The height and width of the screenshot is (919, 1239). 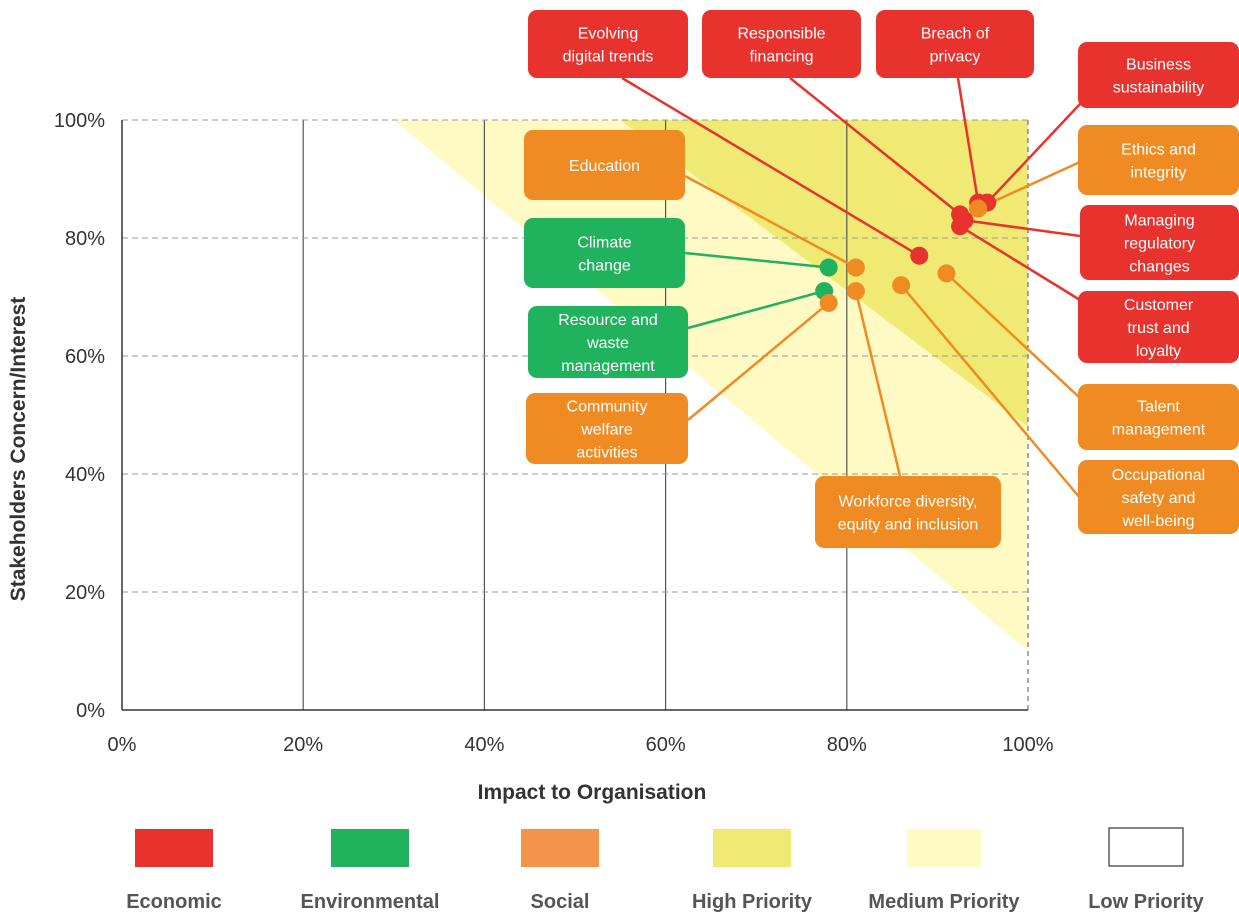 I want to click on callout-text: regulatory, so click(x=1159, y=244).